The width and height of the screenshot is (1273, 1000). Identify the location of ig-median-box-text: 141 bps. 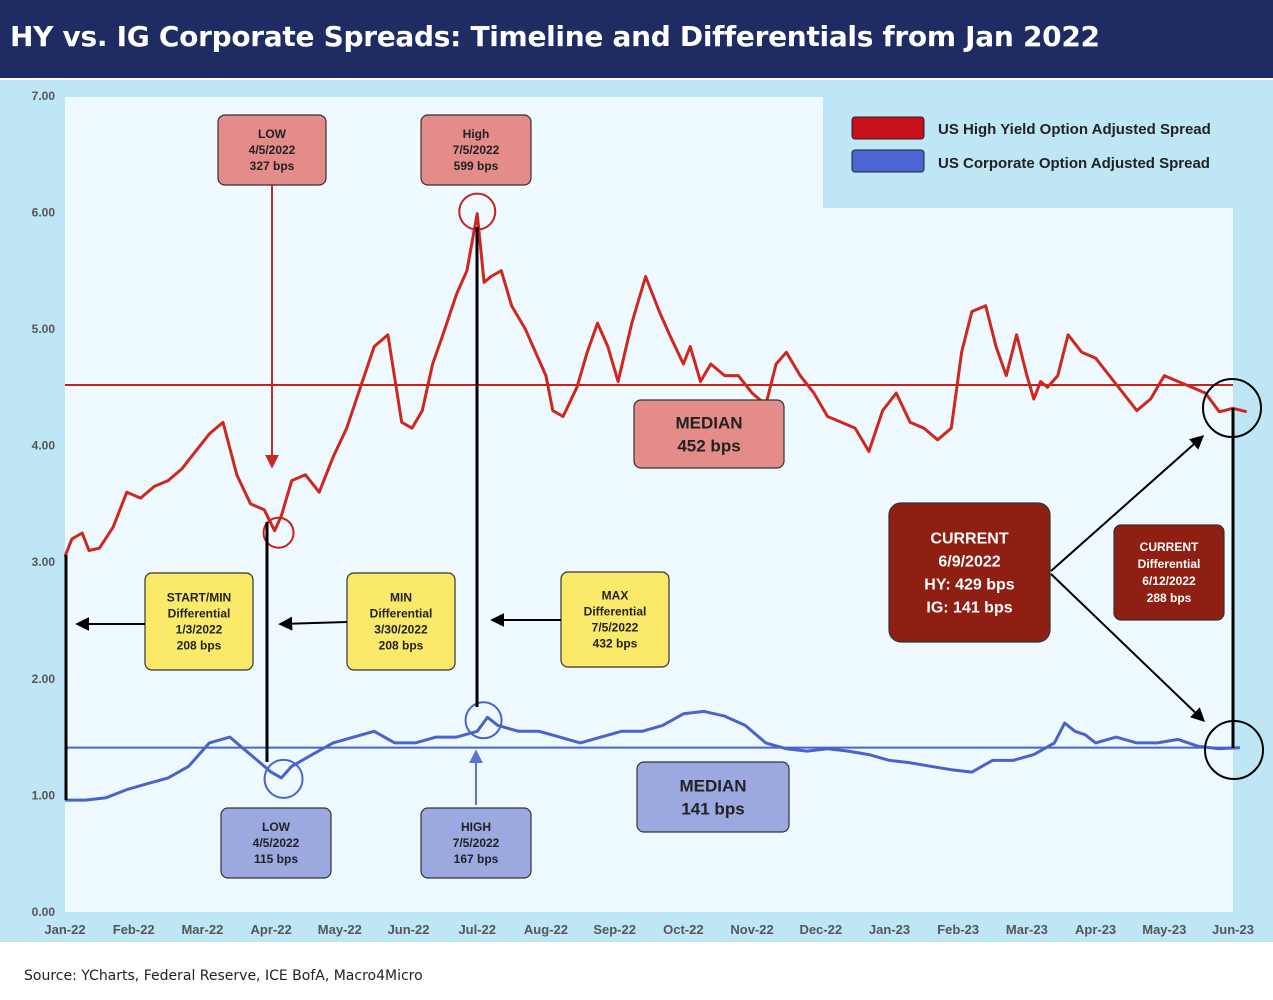
(712, 808).